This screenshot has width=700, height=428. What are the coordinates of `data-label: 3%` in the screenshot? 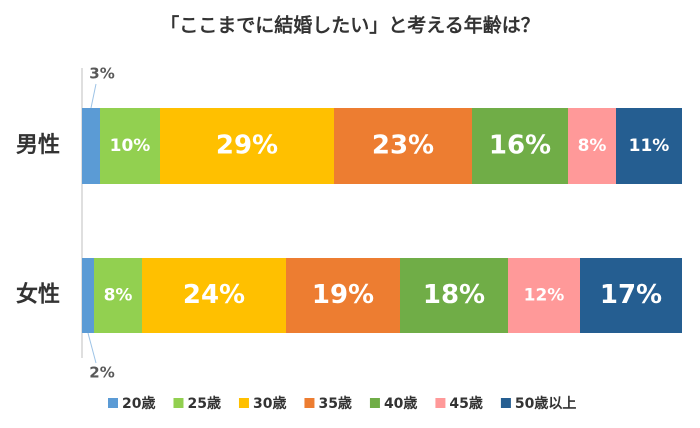 It's located at (101, 74).